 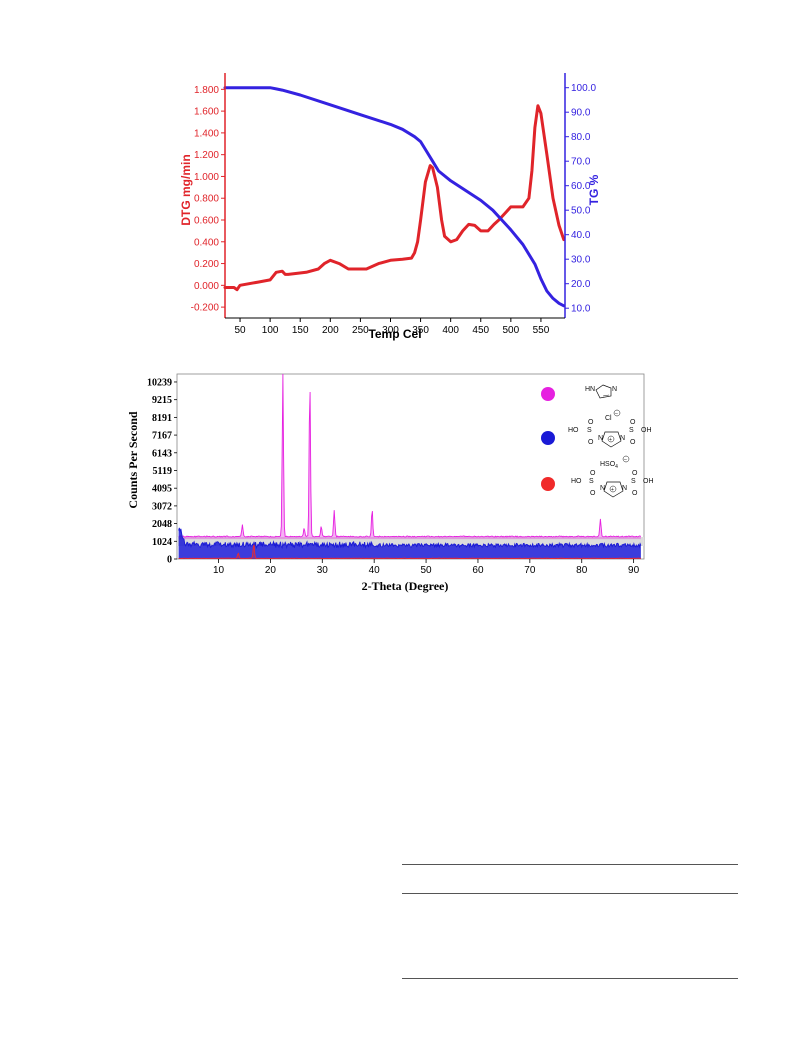 I want to click on cl-o4-label: O, so click(x=633, y=442).